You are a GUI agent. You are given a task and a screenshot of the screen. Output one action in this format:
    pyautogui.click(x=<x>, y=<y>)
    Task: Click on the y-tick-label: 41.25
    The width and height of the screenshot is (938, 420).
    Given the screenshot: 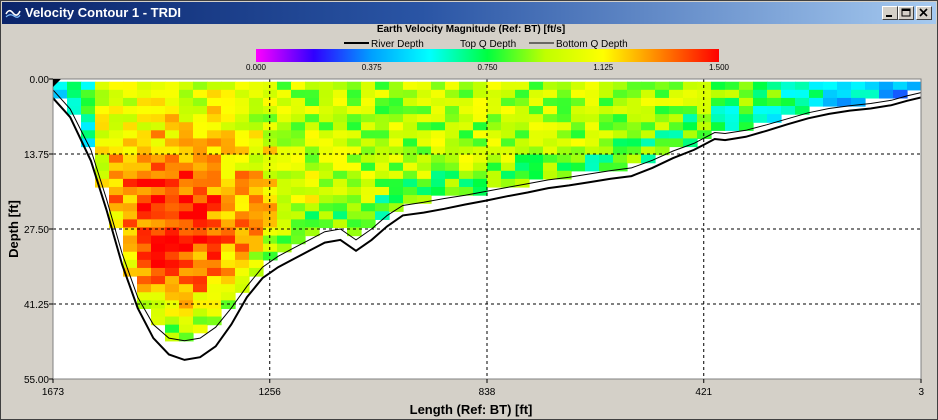 What is the action you would take?
    pyautogui.click(x=36, y=305)
    